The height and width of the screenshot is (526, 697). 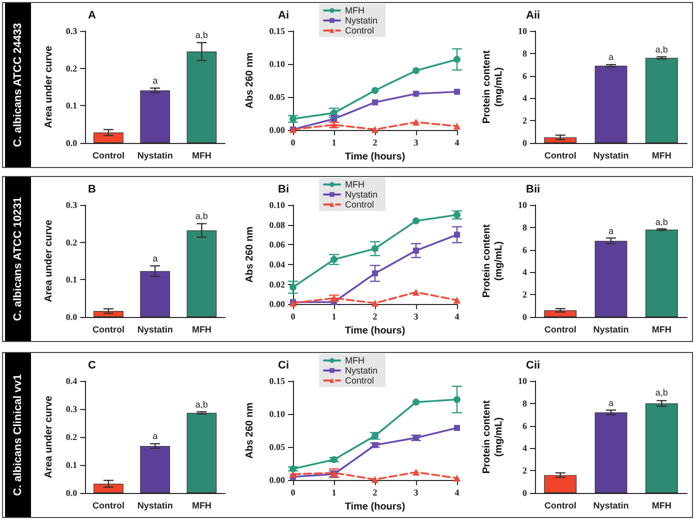 What do you see at coordinates (18, 435) in the screenshot?
I see `text: C. albicans Clinical vv1` at bounding box center [18, 435].